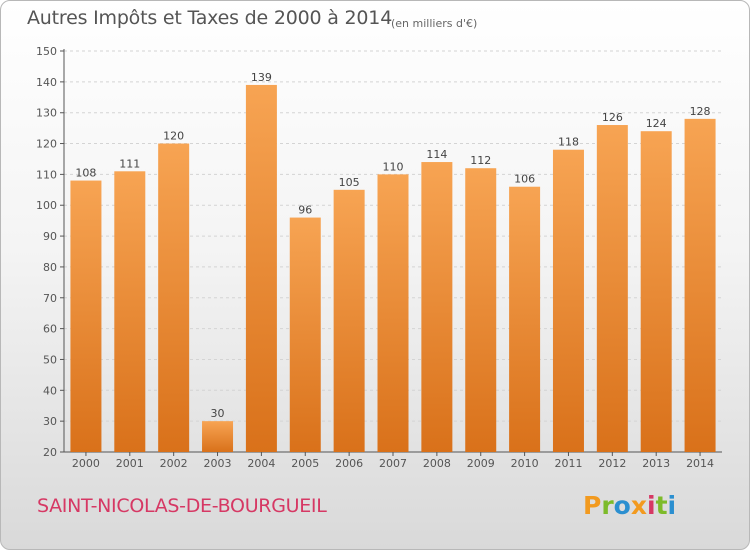  I want to click on bar-2011, so click(568, 300).